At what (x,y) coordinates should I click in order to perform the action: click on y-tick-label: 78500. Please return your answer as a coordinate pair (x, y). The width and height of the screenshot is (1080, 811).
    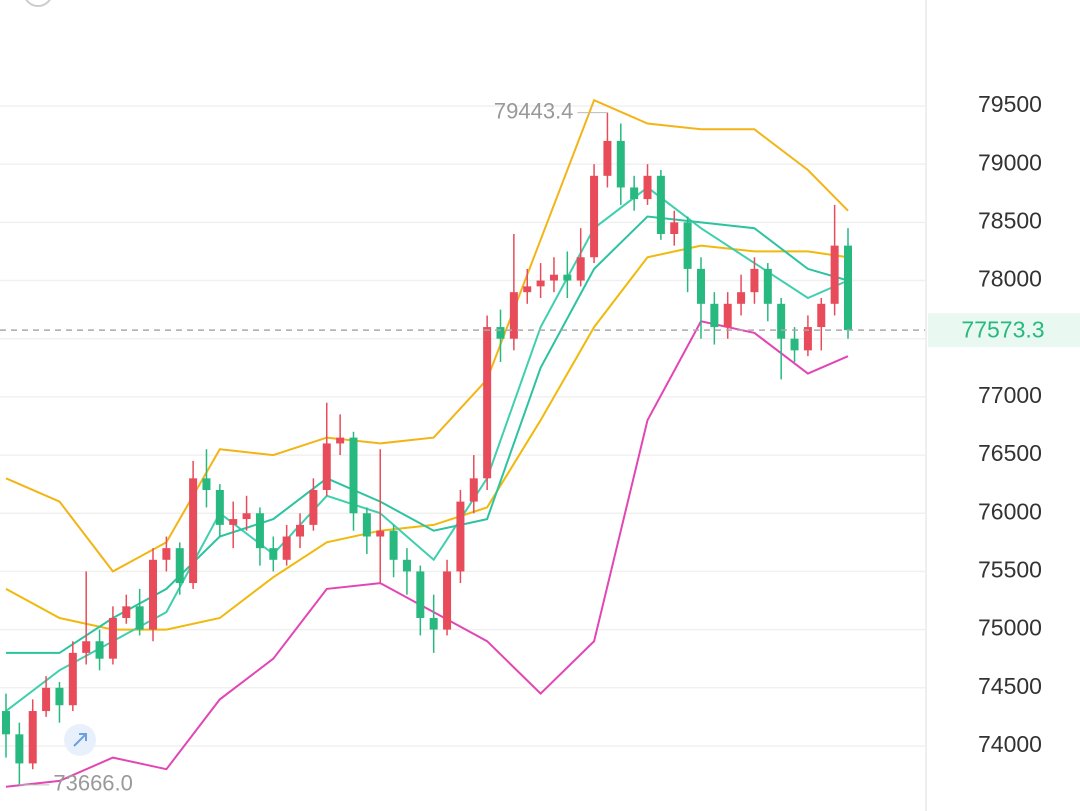
    Looking at the image, I should click on (1010, 220).